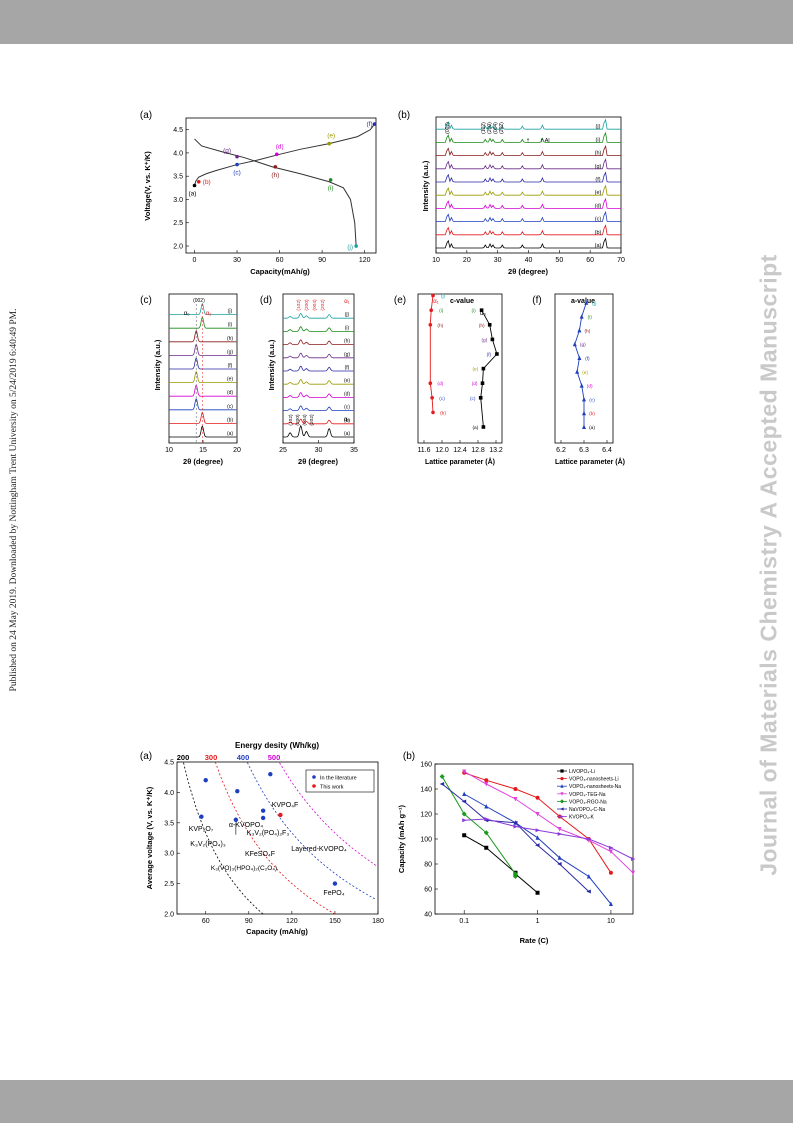  I want to click on x-tick-label: 70, so click(621, 260).